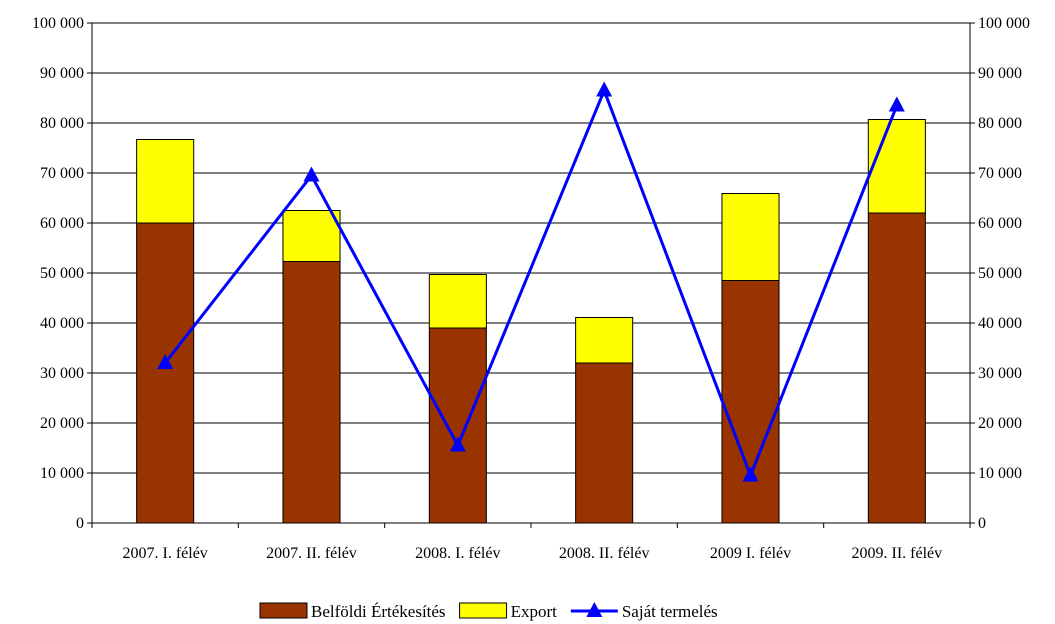 The width and height of the screenshot is (1055, 624). I want to click on y-tick-label-right: 20 000, so click(1000, 423).